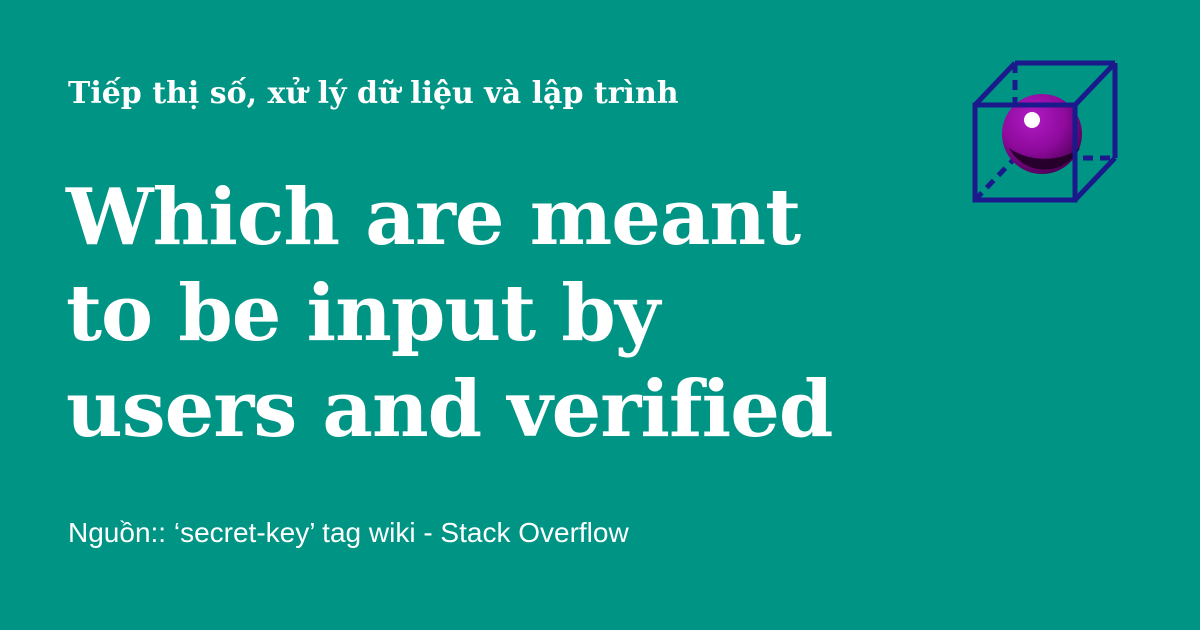 Image resolution: width=1200 pixels, height=630 pixels. What do you see at coordinates (433, 217) in the screenshot?
I see `title-line-1: Which are meant` at bounding box center [433, 217].